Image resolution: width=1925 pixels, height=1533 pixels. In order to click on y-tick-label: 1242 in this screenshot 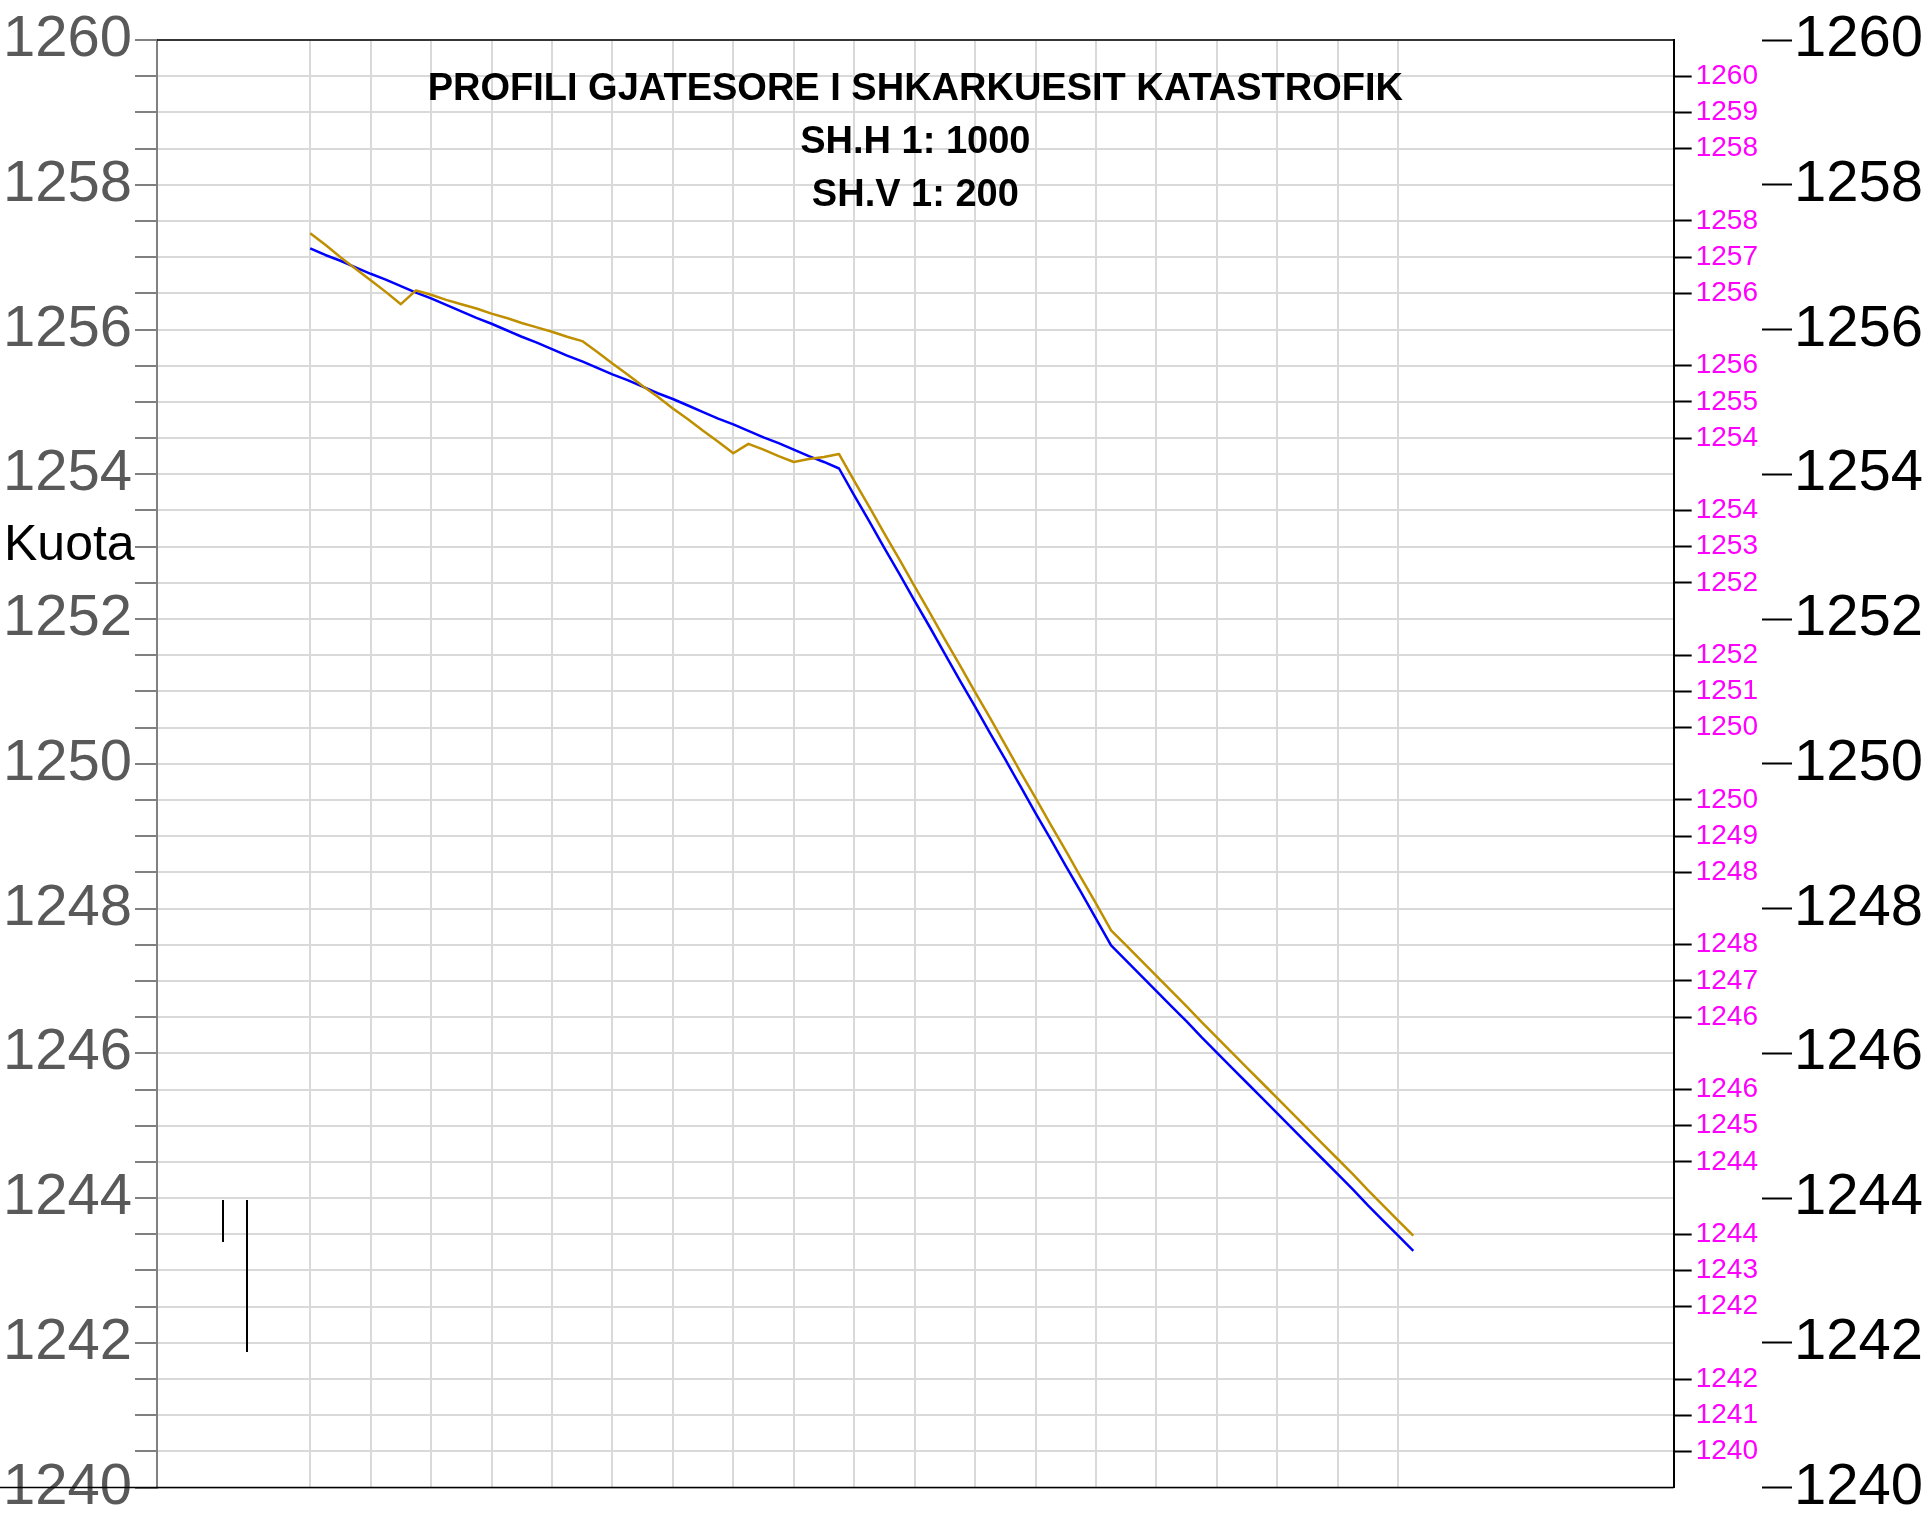, I will do `click(68, 1338)`.